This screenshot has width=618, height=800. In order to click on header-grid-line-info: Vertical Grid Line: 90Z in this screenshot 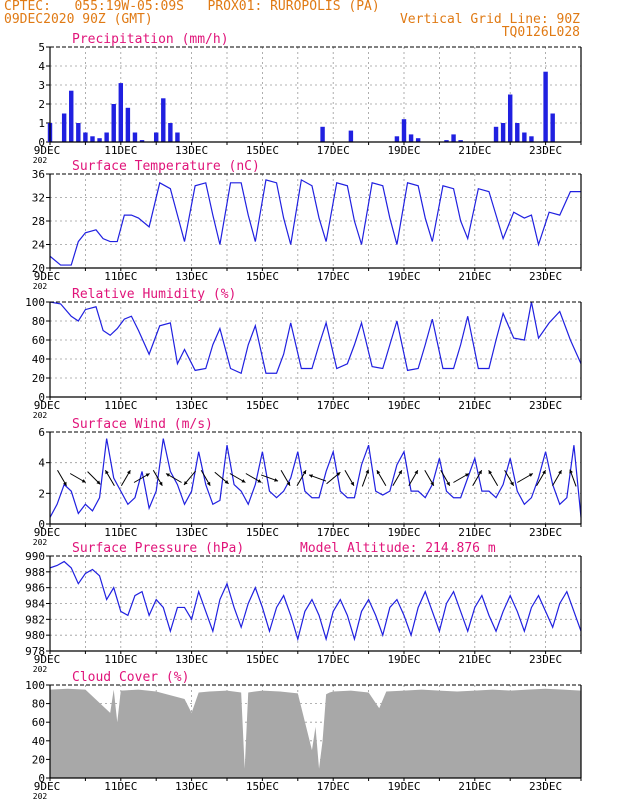, I will do `click(489, 19)`.